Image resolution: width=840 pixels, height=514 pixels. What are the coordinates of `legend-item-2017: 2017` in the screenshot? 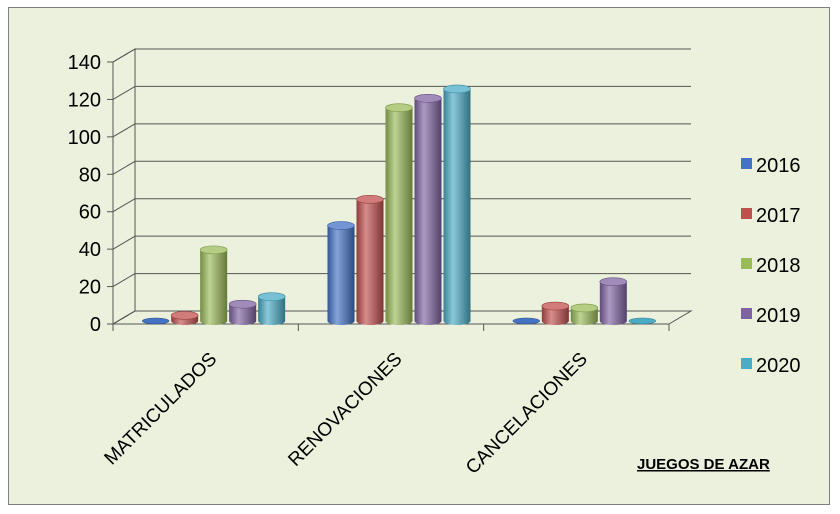 It's located at (771, 216).